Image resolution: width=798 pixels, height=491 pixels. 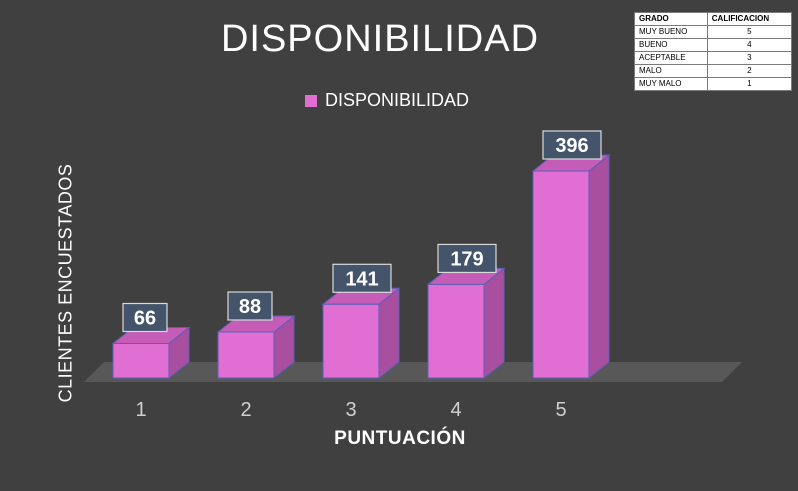 I want to click on score-cell: 1, so click(x=749, y=84).